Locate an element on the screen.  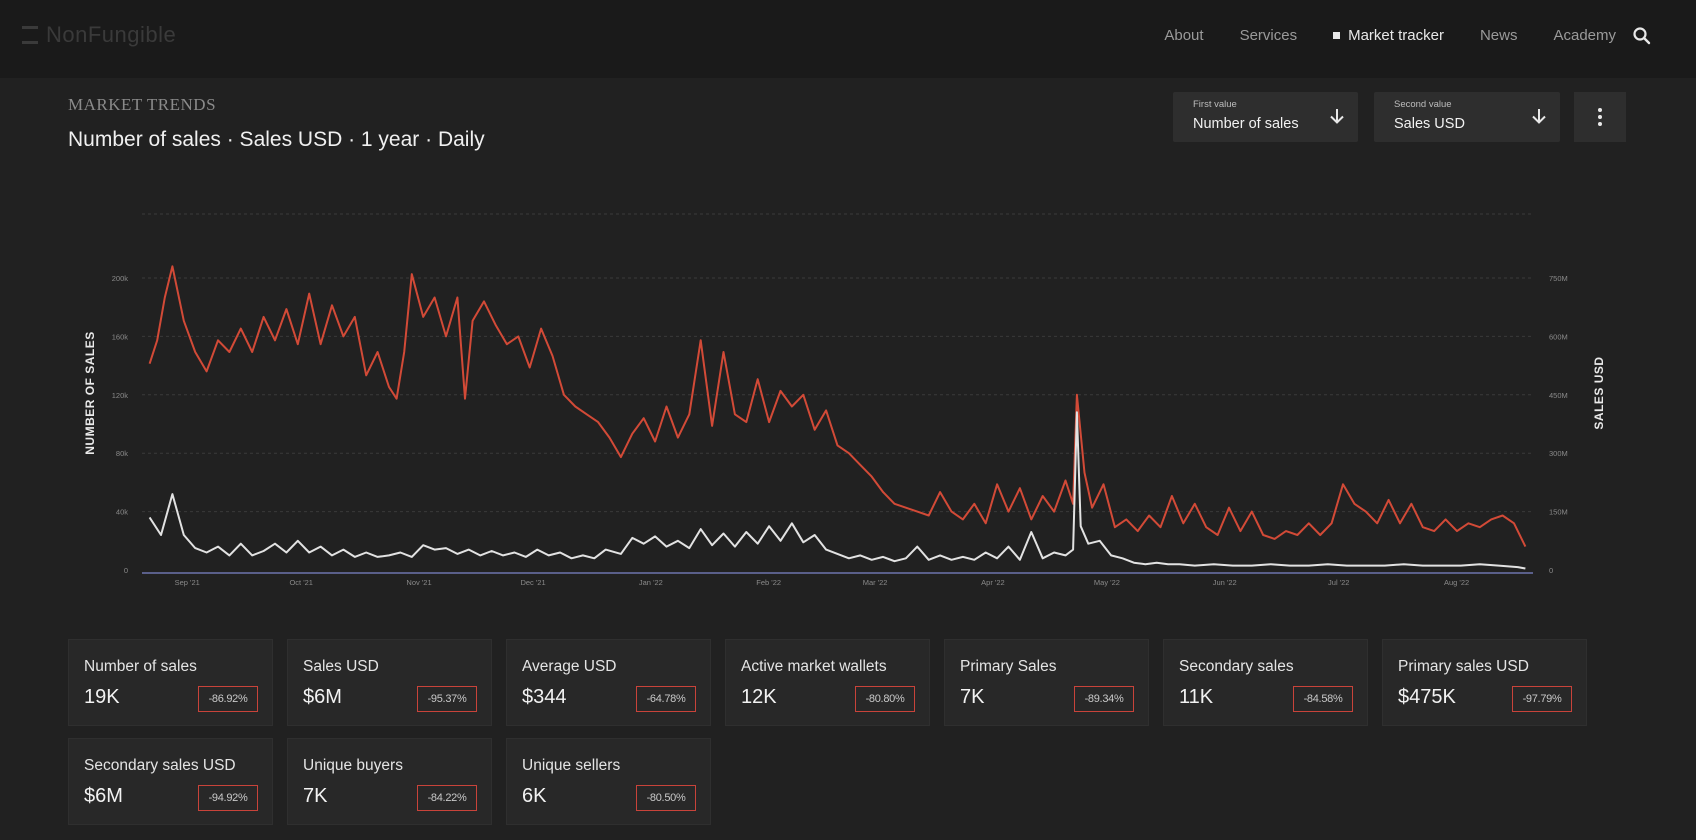
left-axis-tick-label: 80k is located at coordinates (122, 453).